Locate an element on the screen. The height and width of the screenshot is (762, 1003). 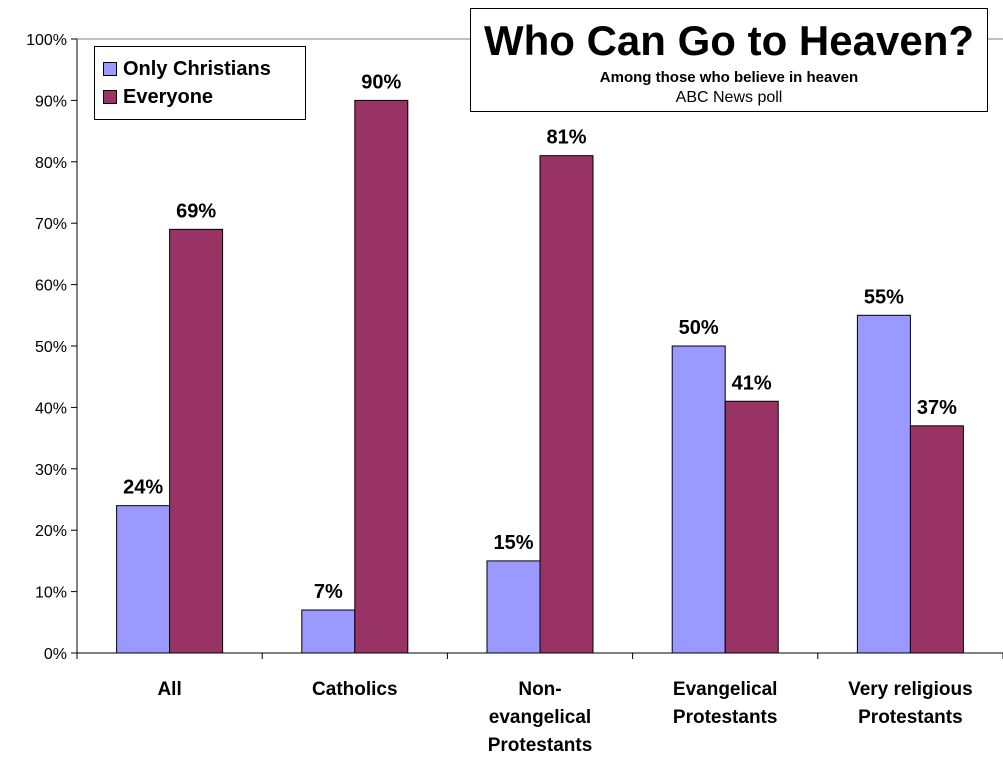
legend-item-only-christians: Only Christians is located at coordinates (204, 69).